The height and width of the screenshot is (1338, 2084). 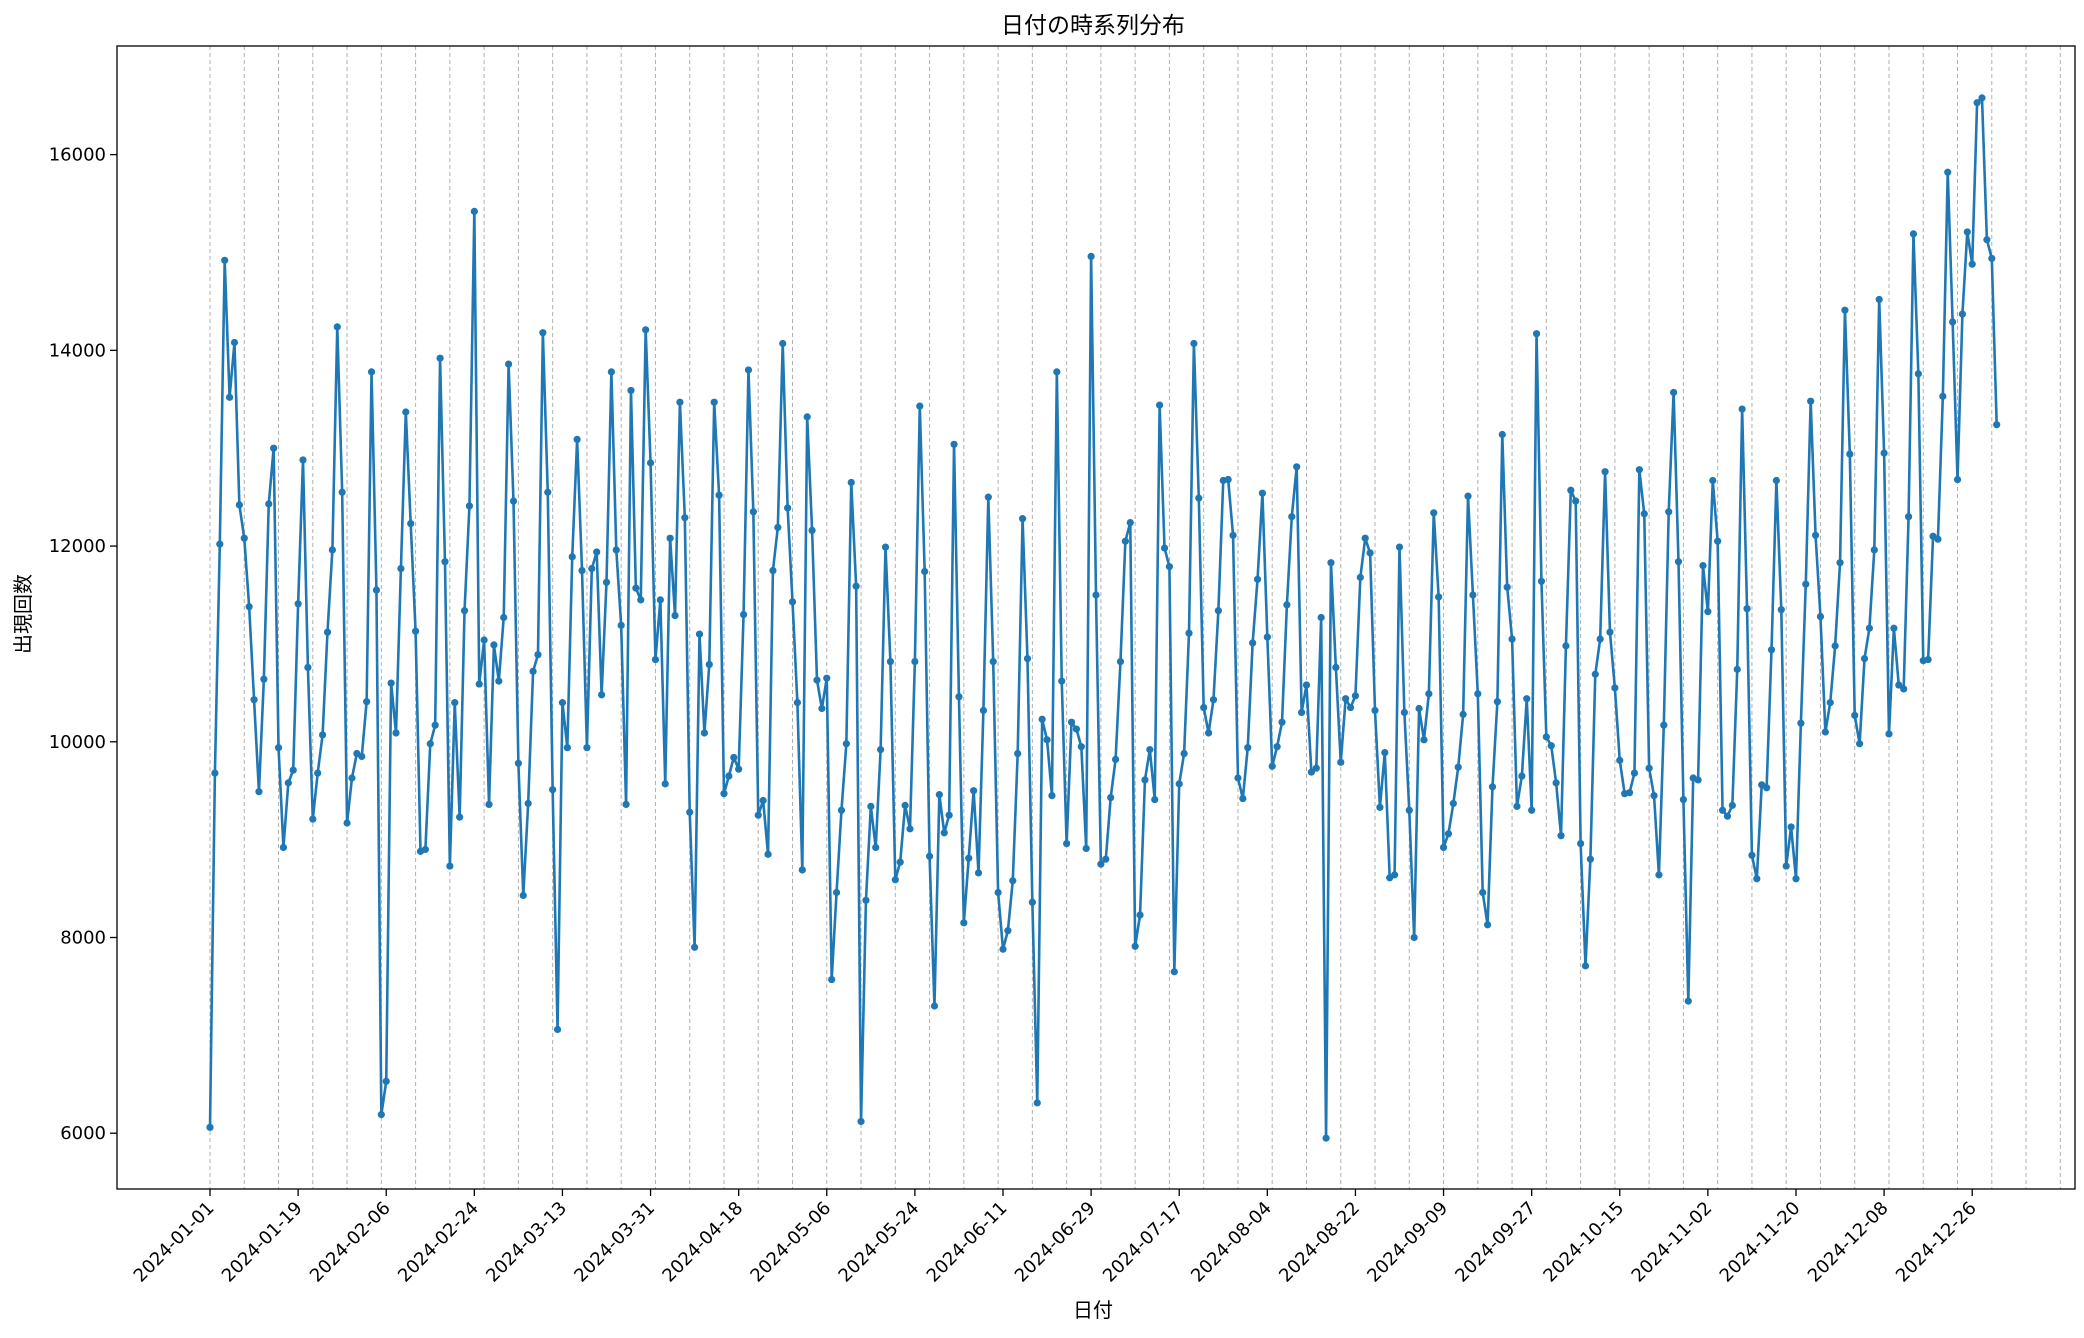 I want to click on x-tick-label: 2024-08-04, so click(x=1231, y=1242).